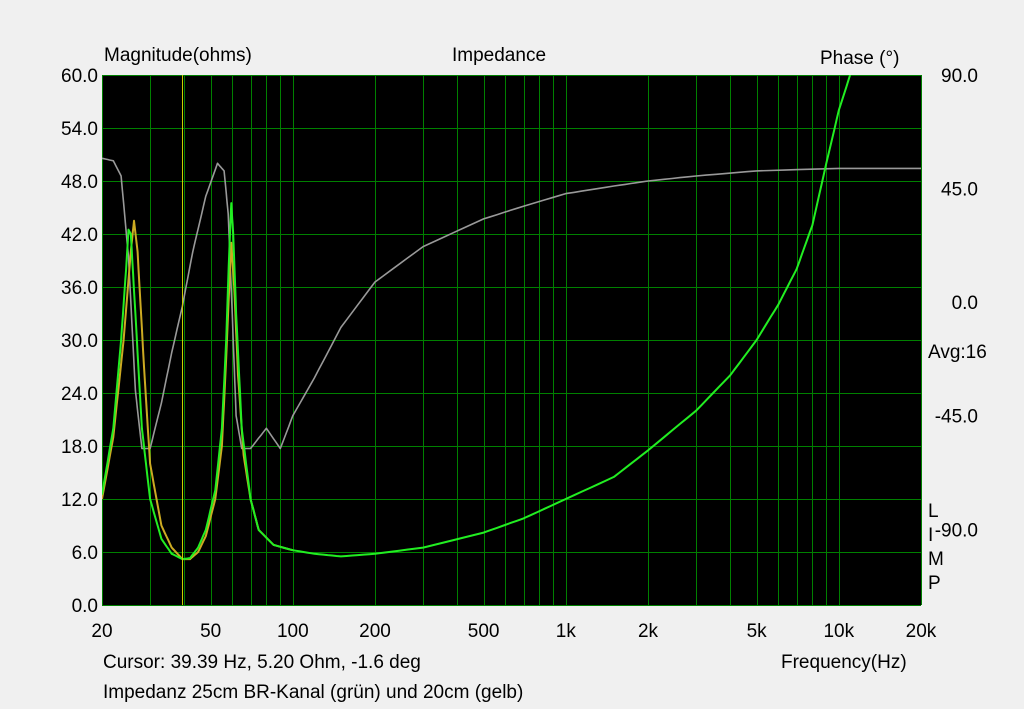 The height and width of the screenshot is (709, 1024). What do you see at coordinates (957, 352) in the screenshot?
I see `avg-label: Avg:16` at bounding box center [957, 352].